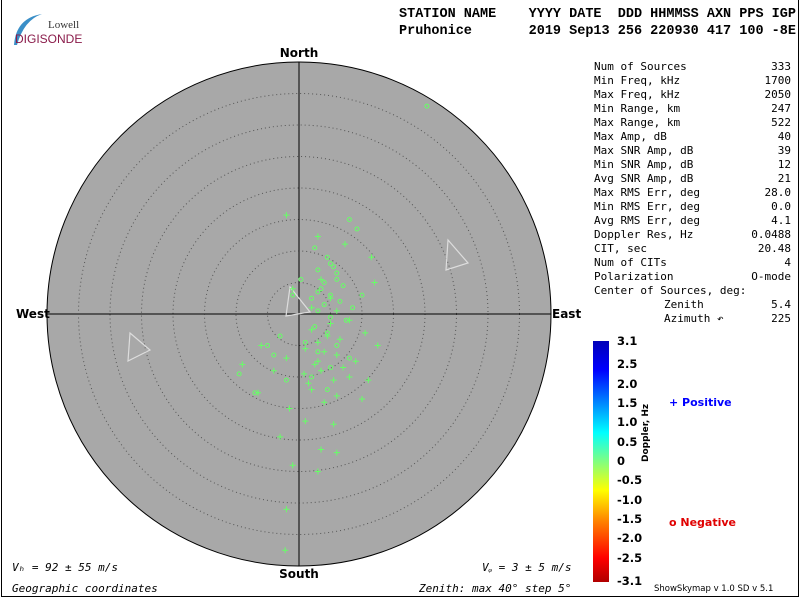 The height and width of the screenshot is (600, 800). What do you see at coordinates (627, 341) in the screenshot?
I see `colorbar-tick: 3.1` at bounding box center [627, 341].